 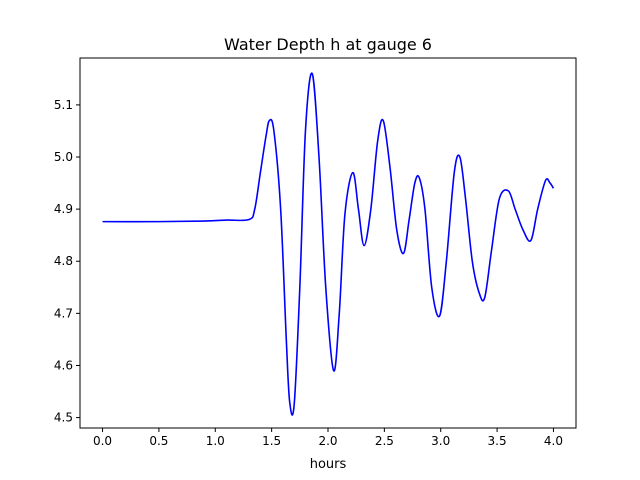 What do you see at coordinates (63, 365) in the screenshot?
I see `y-tick-label: 4.6` at bounding box center [63, 365].